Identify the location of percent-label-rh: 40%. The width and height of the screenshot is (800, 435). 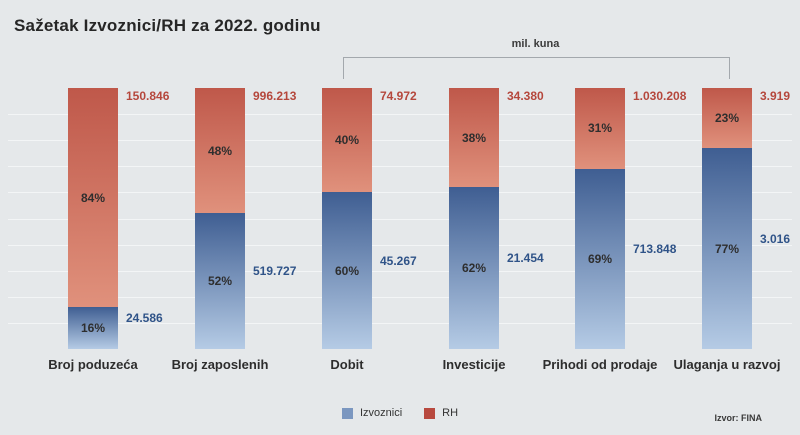
(347, 140).